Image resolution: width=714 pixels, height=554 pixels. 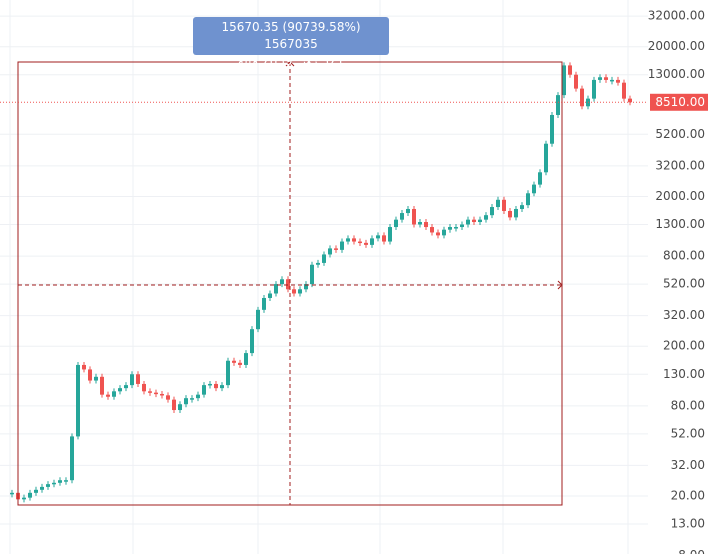 I want to click on y-tick-label: 1300.00, so click(x=680, y=224).